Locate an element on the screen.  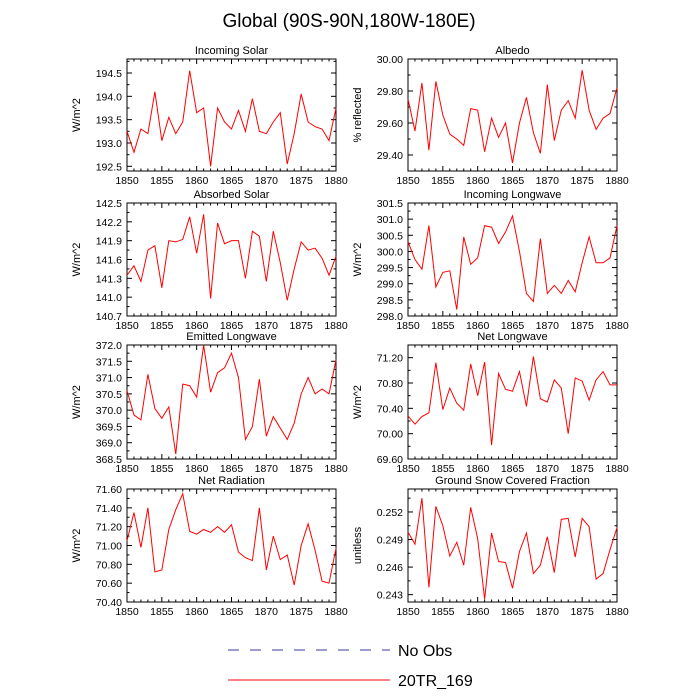
panel-4-ytick-label: 300.0 is located at coordinates (390, 252).